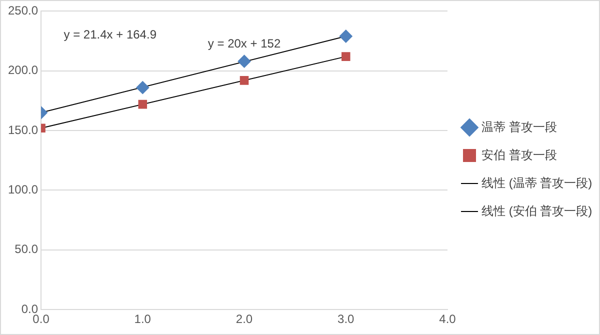 The height and width of the screenshot is (335, 600). Describe the element at coordinates (519, 127) in the screenshot. I see `legend-label: 温蒂 普攻一段` at that location.